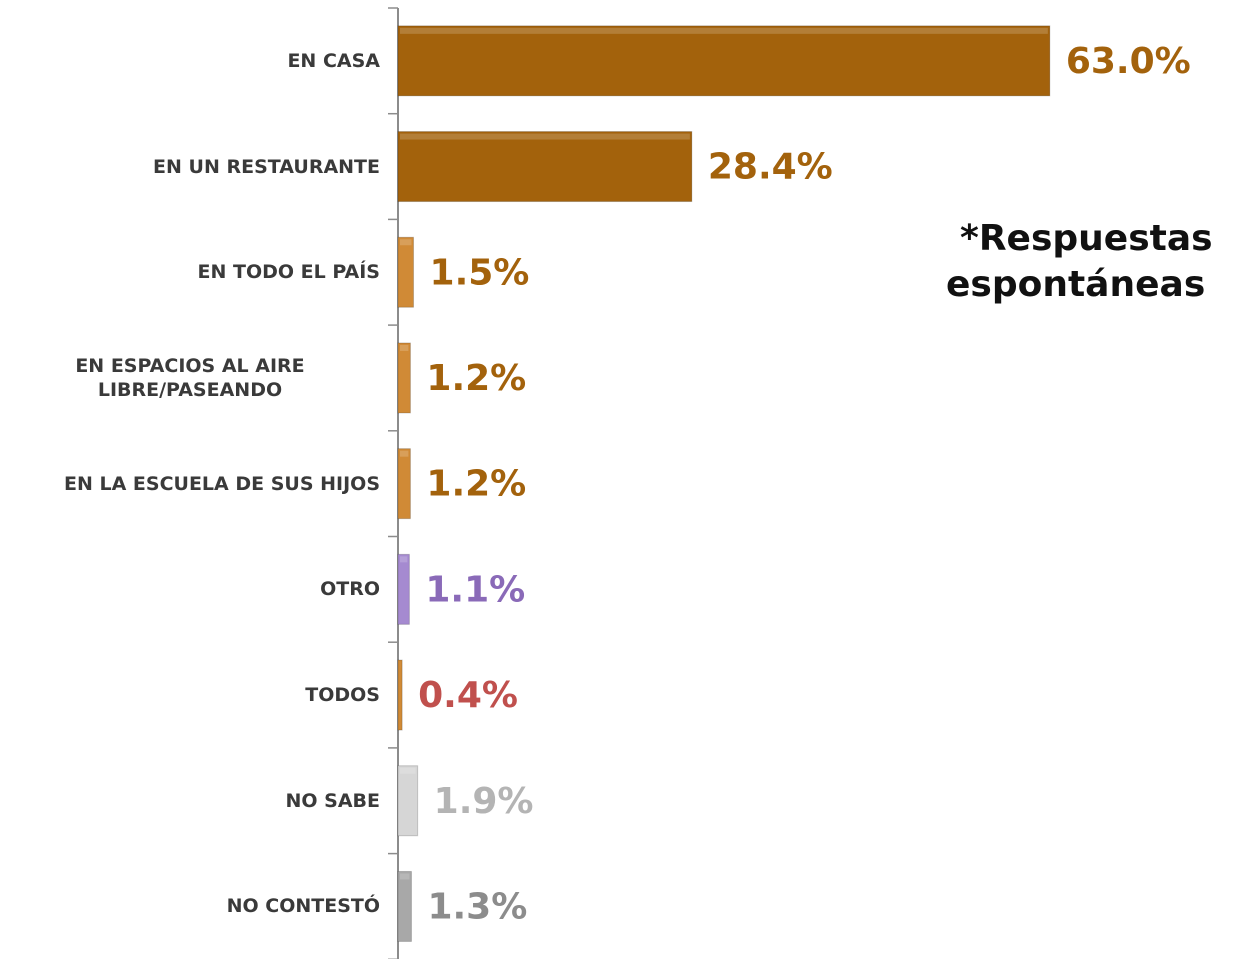 This screenshot has height=959, width=1248. I want to click on category-label-box: EN UN RESTAURANTE, so click(190, 167).